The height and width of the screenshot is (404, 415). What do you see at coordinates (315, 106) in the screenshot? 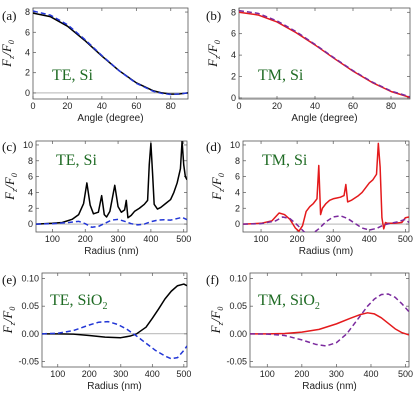
I see `x-tick-label: 40` at bounding box center [315, 106].